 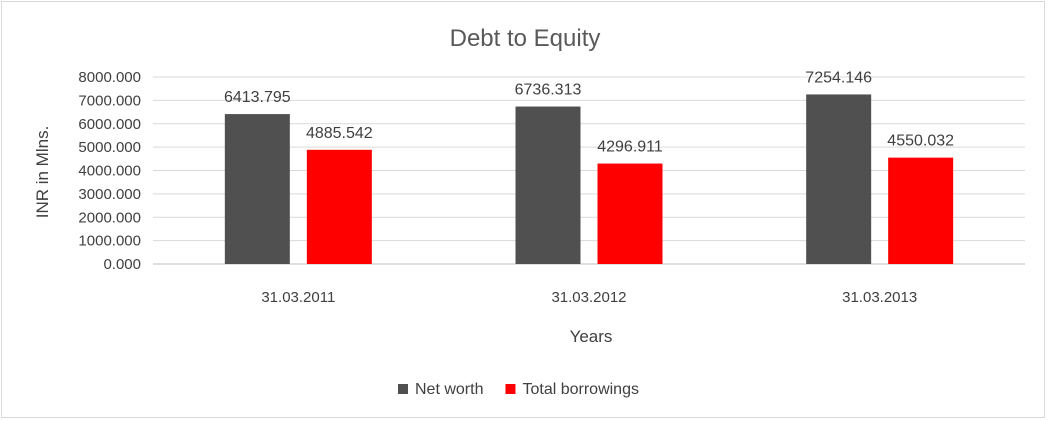 I want to click on x-tick-label: 31.03.2012, so click(x=588, y=297).